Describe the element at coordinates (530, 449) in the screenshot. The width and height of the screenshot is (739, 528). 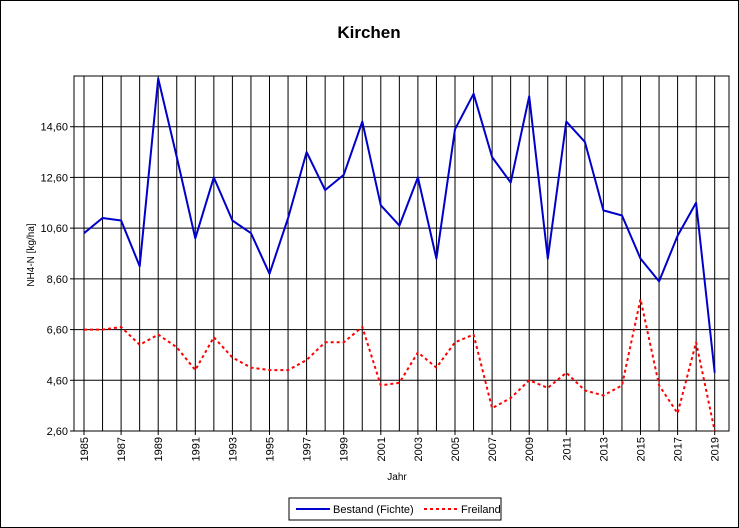
I see `x-tick-label: 2009` at that location.